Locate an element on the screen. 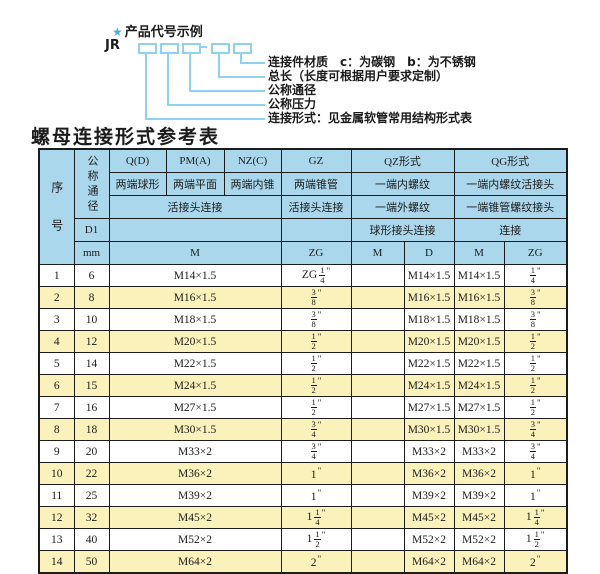 The height and width of the screenshot is (574, 600). table-row: 1 6 M14×1.5 ZG 1 4 " M14×1.5 M14×1.5 1 4 " is located at coordinates (303, 275).